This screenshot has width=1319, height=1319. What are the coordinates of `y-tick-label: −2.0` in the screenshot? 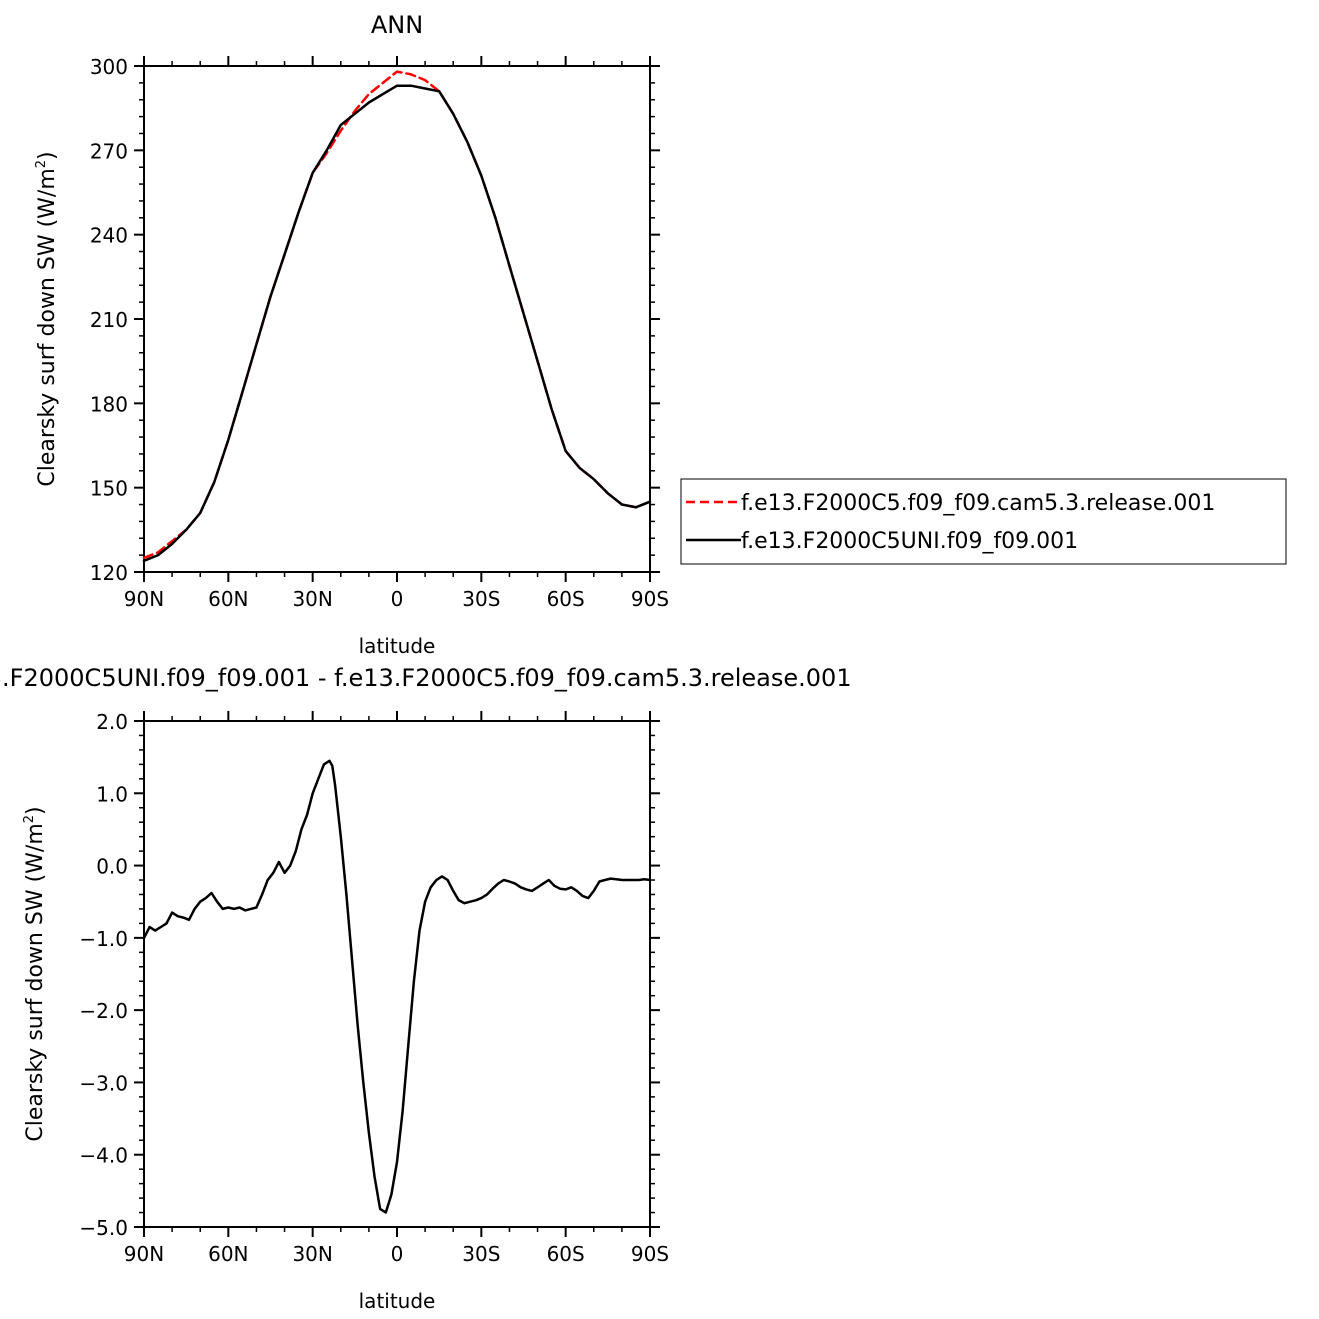 It's located at (103, 1011).